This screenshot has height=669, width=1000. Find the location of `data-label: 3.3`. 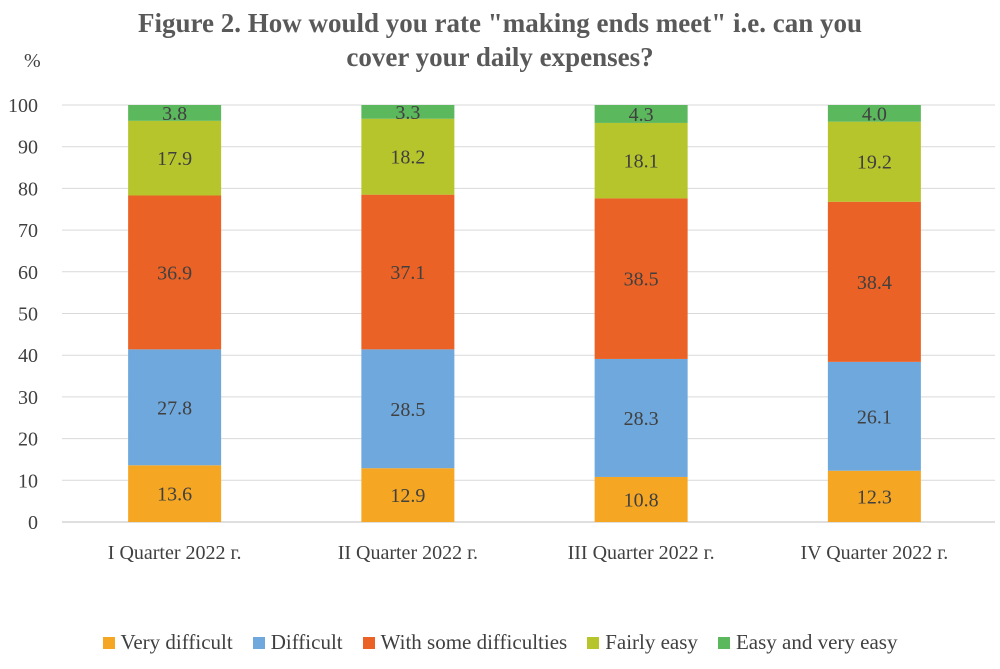

data-label: 3.3 is located at coordinates (407, 113).